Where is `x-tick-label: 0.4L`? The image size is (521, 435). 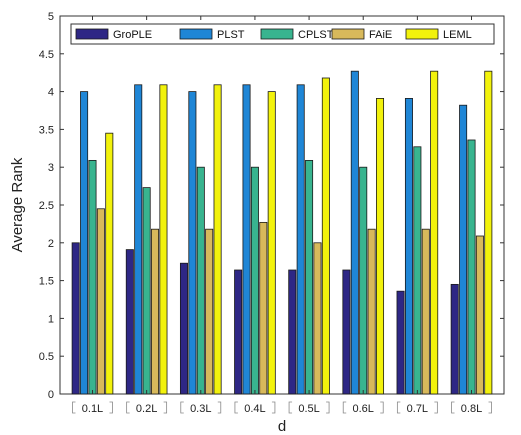 x-tick-label: 0.4L is located at coordinates (254, 409).